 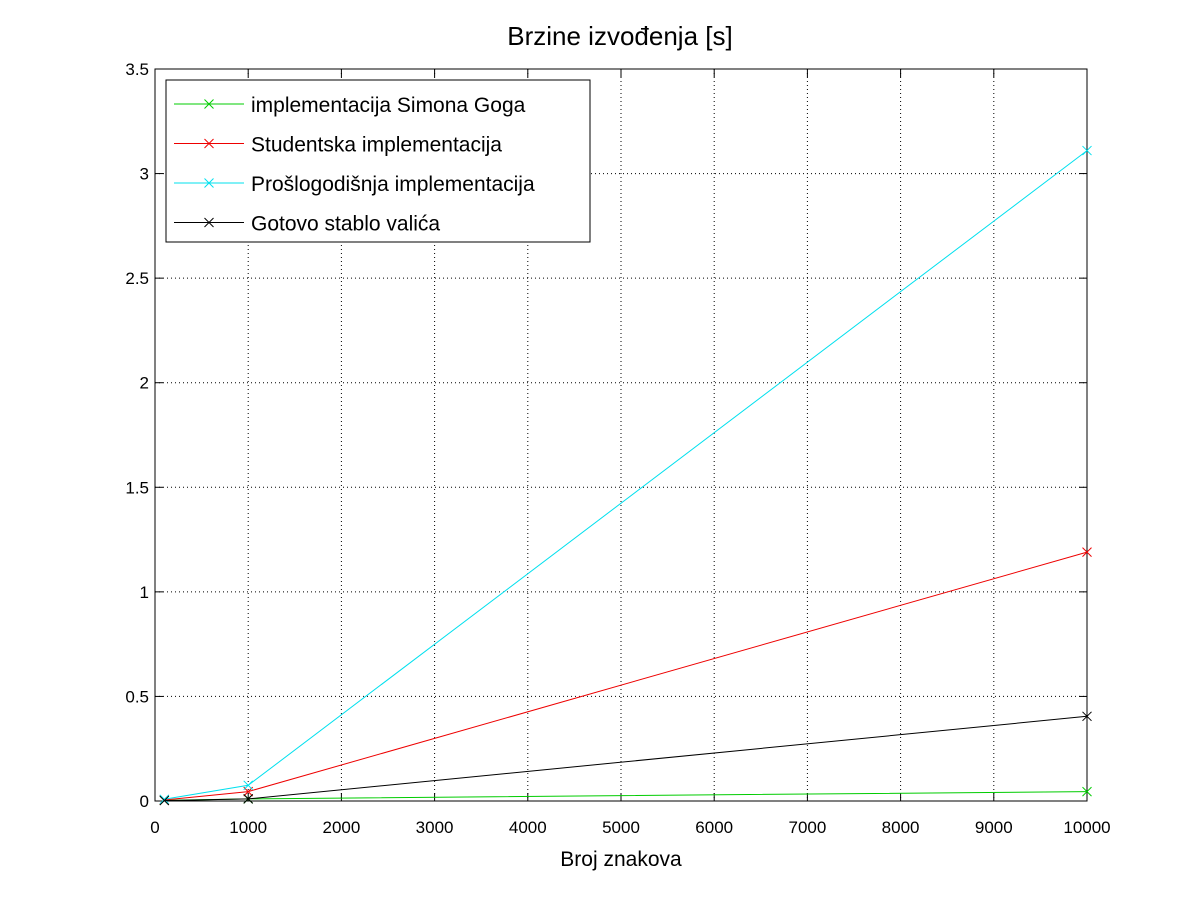 I want to click on legend-item-1: implementacija Simona Goga, so click(x=350, y=105).